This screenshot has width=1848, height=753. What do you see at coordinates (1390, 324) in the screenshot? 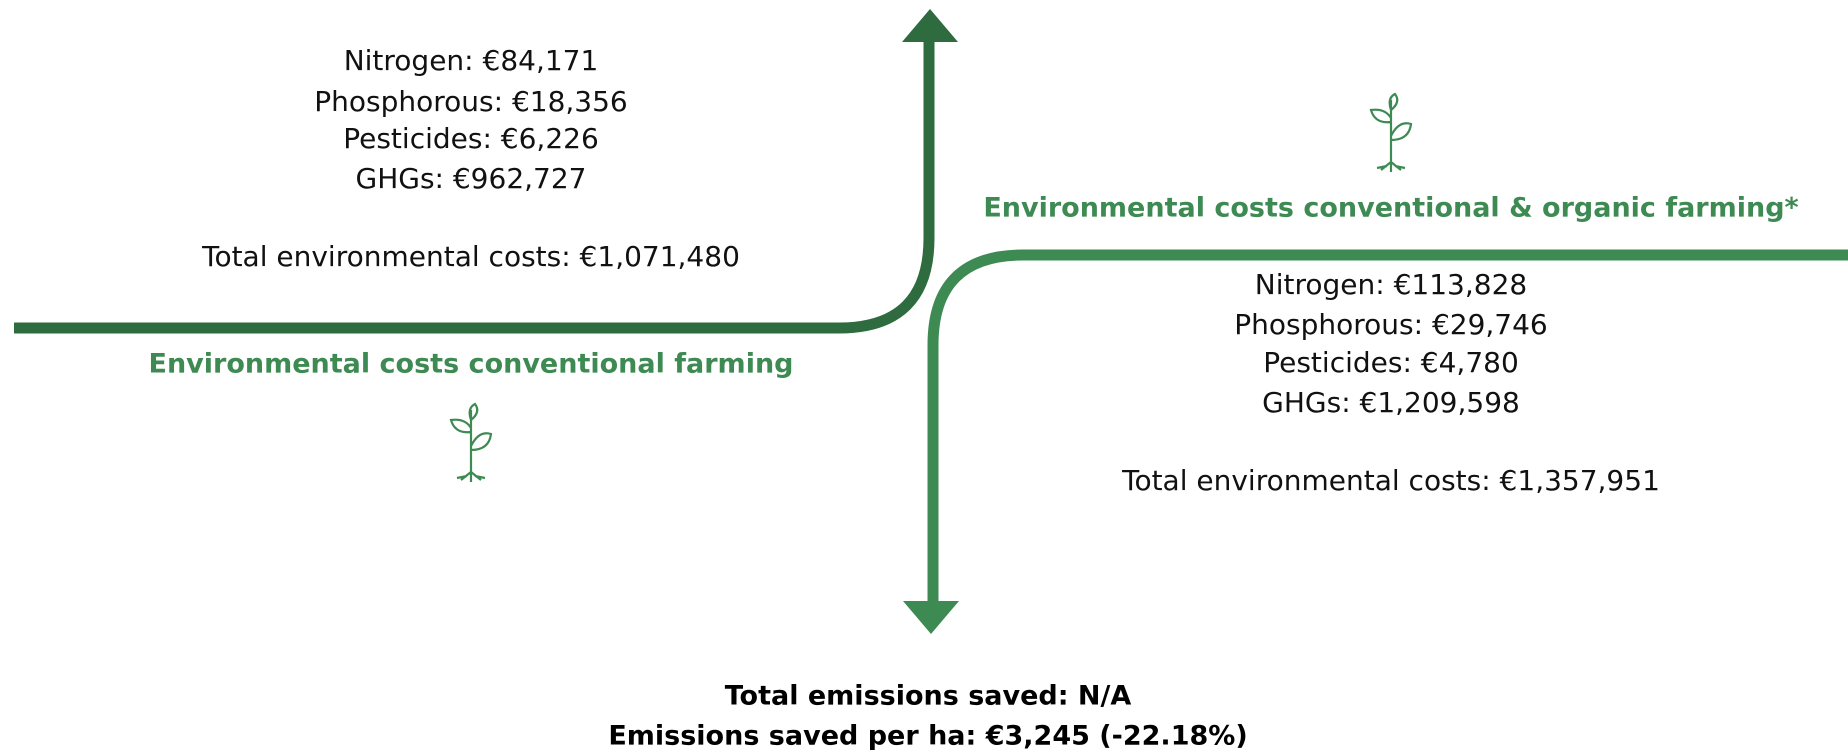
I see `cost-line: Phosphorous: €29,746` at bounding box center [1390, 324].